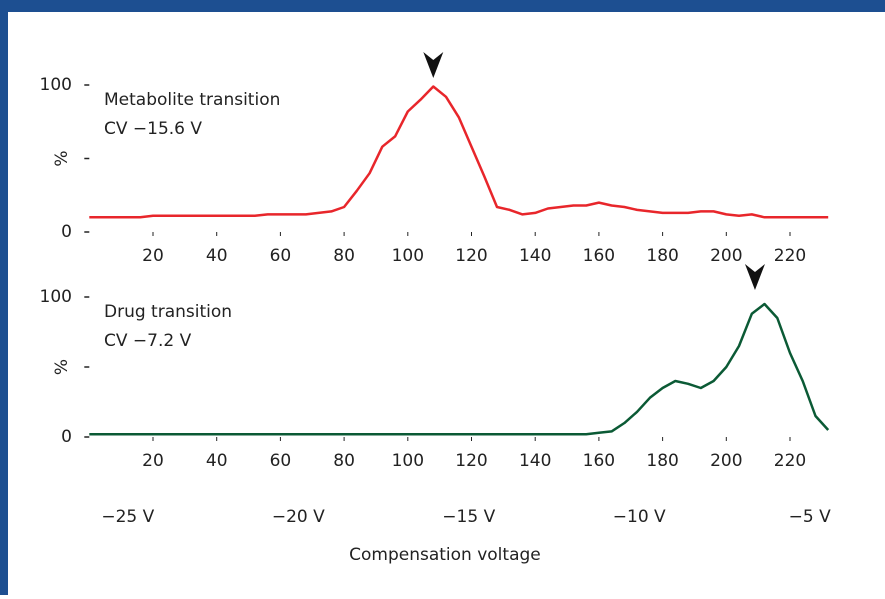  Describe the element at coordinates (298, 517) in the screenshot. I see `x2-tick-label: −20 V` at that location.